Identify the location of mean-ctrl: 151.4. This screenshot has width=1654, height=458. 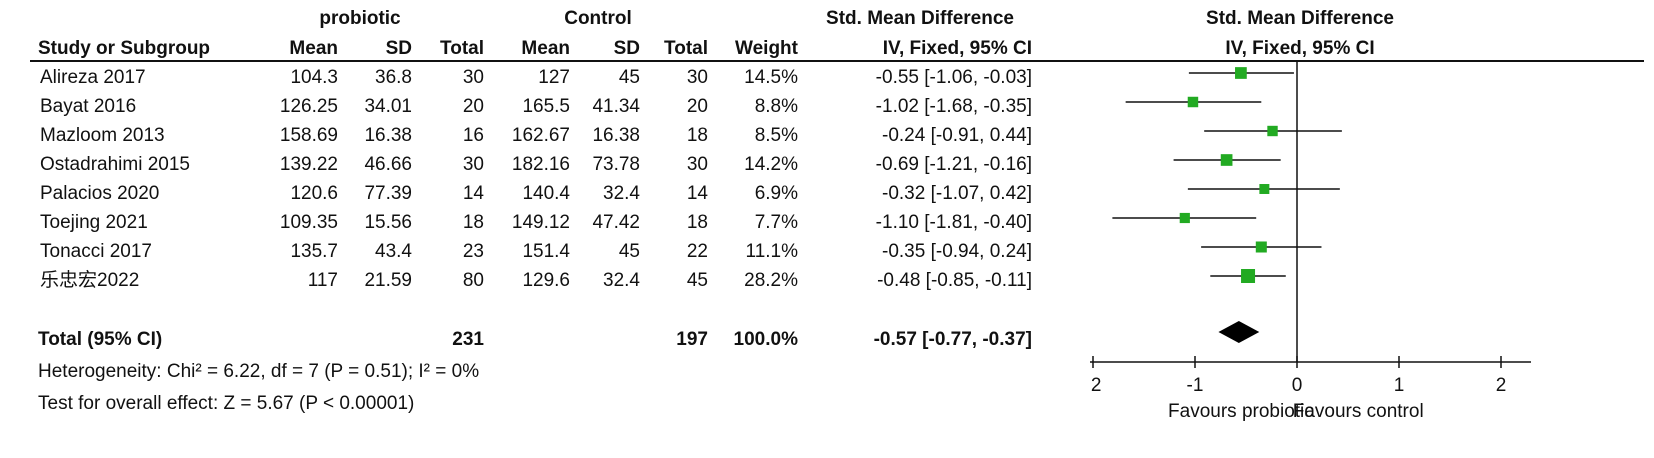
(546, 251).